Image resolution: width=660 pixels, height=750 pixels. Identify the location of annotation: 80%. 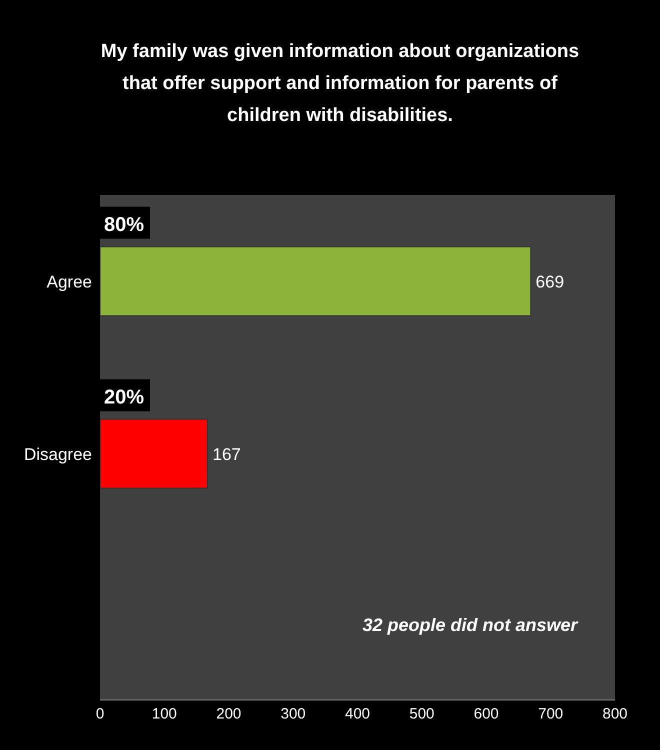
(124, 225).